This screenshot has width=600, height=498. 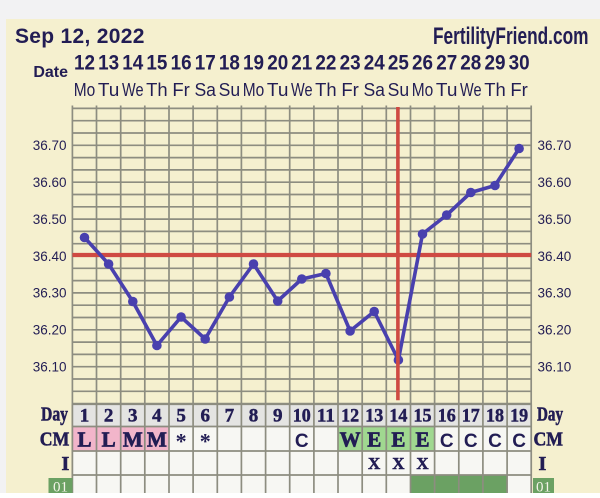 What do you see at coordinates (254, 416) in the screenshot?
I see `svg-text: 8` at bounding box center [254, 416].